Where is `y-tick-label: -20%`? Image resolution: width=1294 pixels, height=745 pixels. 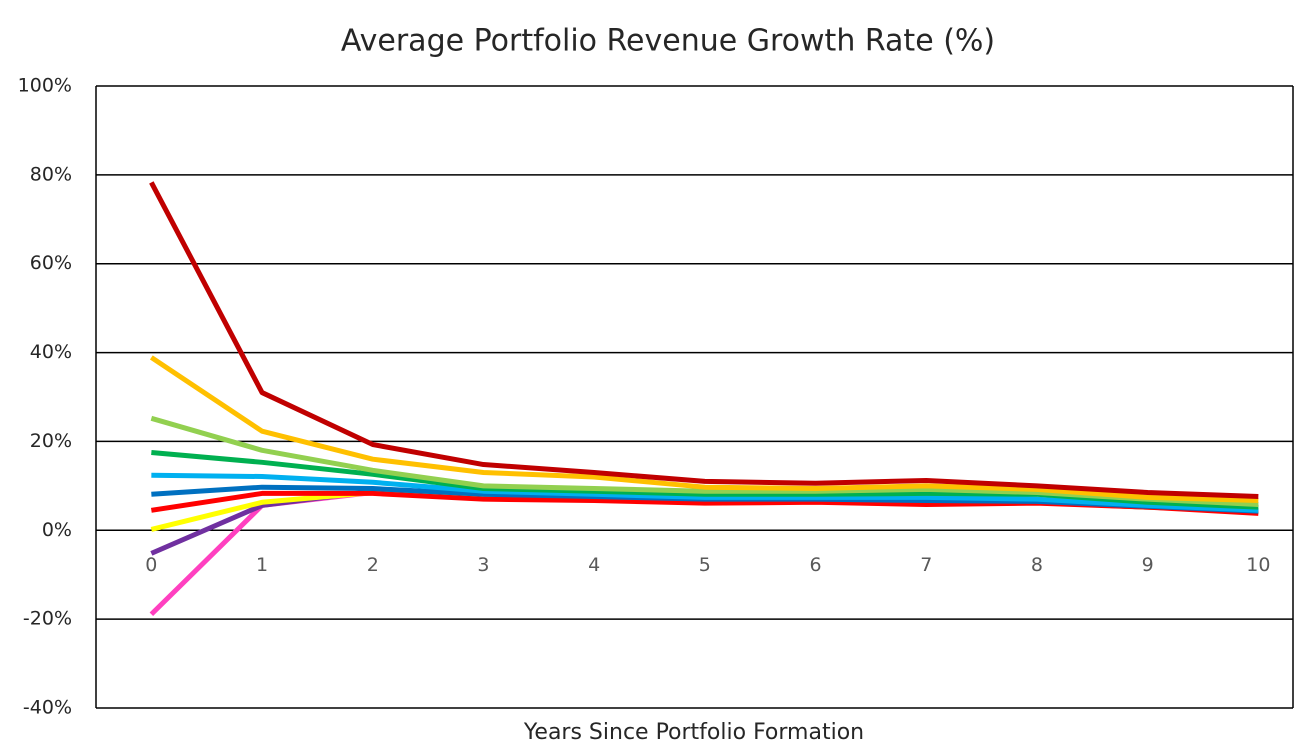
y-tick-label: -20% is located at coordinates (47, 619).